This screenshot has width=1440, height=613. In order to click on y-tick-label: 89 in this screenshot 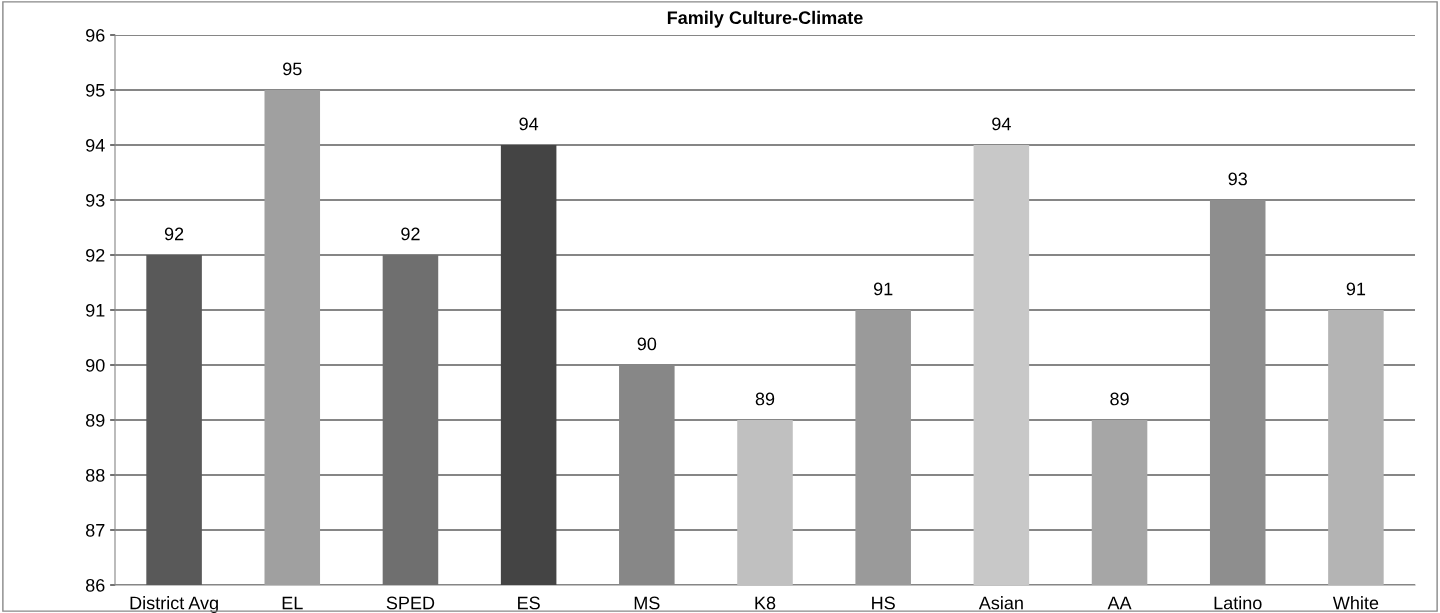, I will do `click(95, 420)`.